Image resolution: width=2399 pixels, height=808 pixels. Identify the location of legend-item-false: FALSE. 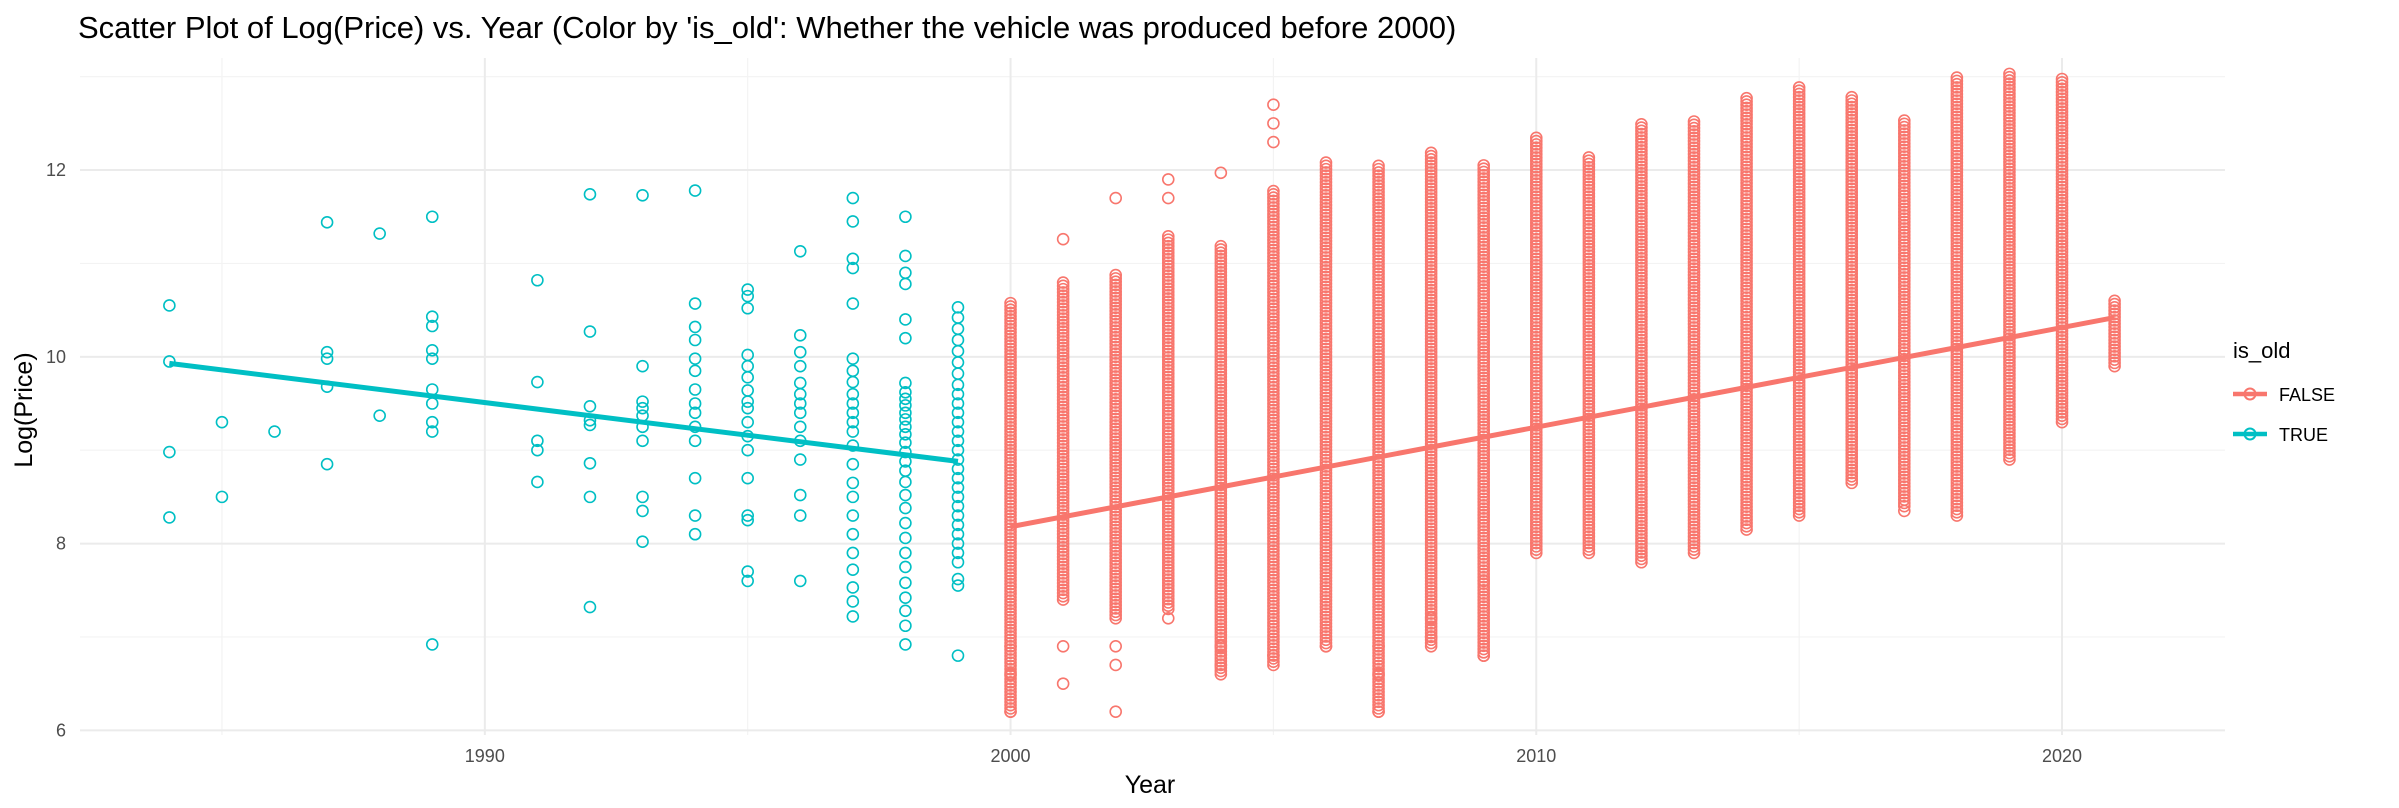
(2284, 395).